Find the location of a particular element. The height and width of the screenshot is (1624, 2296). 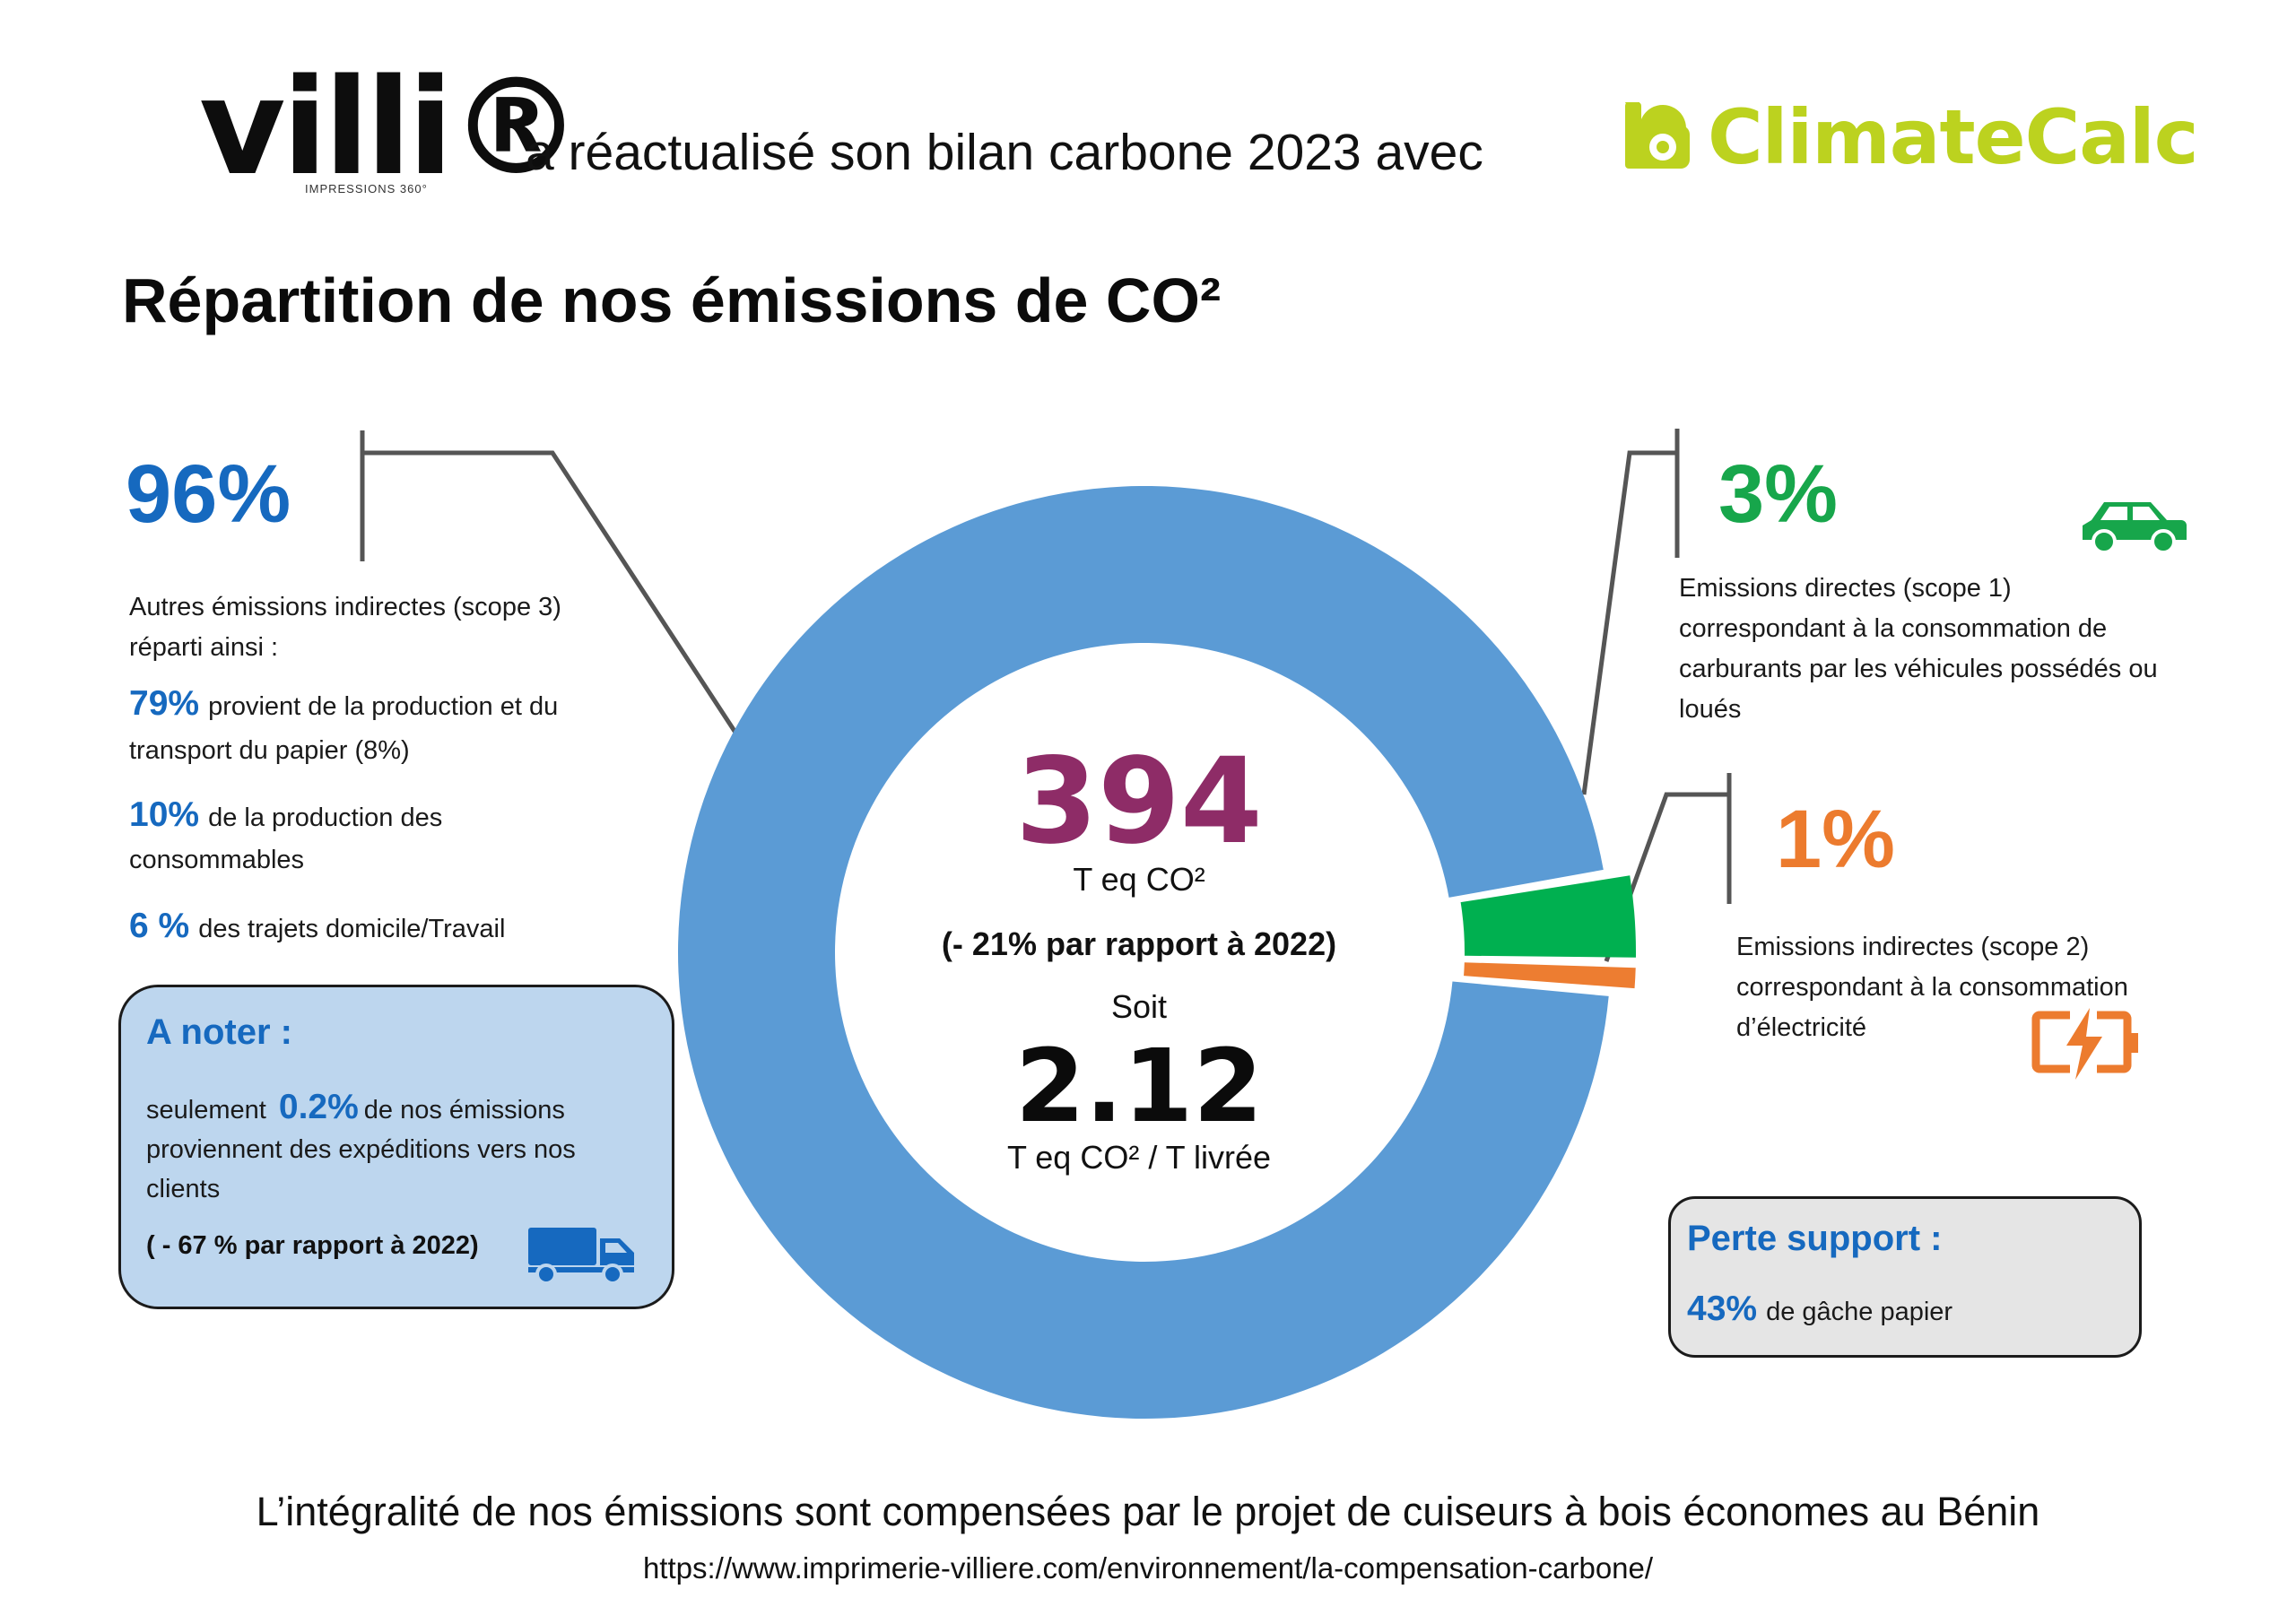

scope3-item-text: de la production des is located at coordinates (325, 817).